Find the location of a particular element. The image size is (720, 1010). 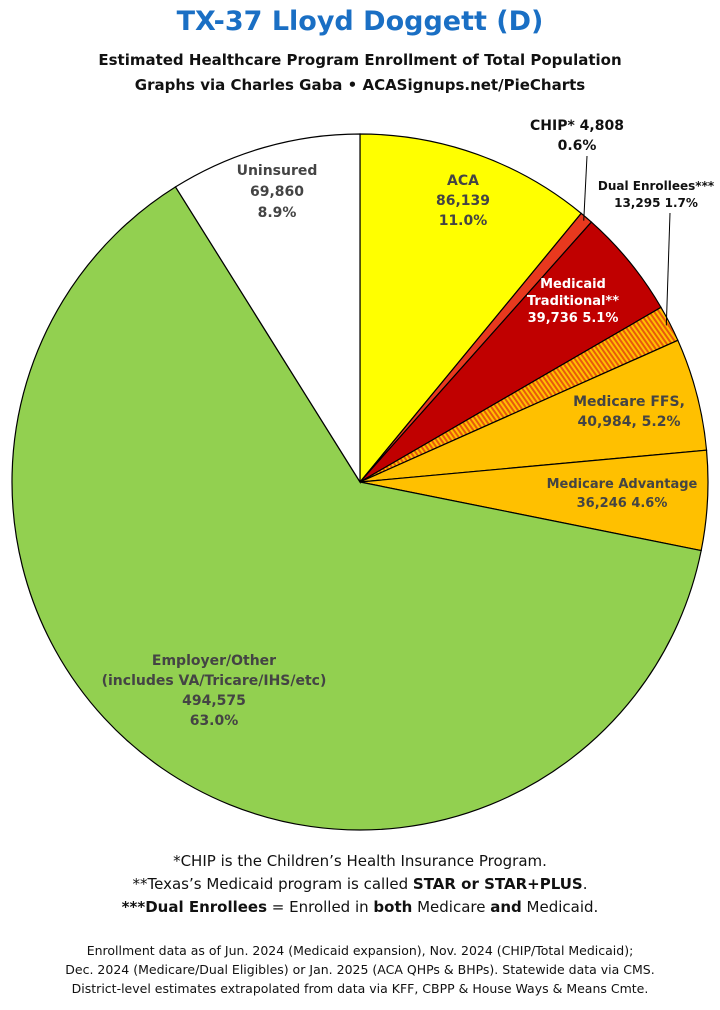

pie-slice-uninsured is located at coordinates (267, 309).